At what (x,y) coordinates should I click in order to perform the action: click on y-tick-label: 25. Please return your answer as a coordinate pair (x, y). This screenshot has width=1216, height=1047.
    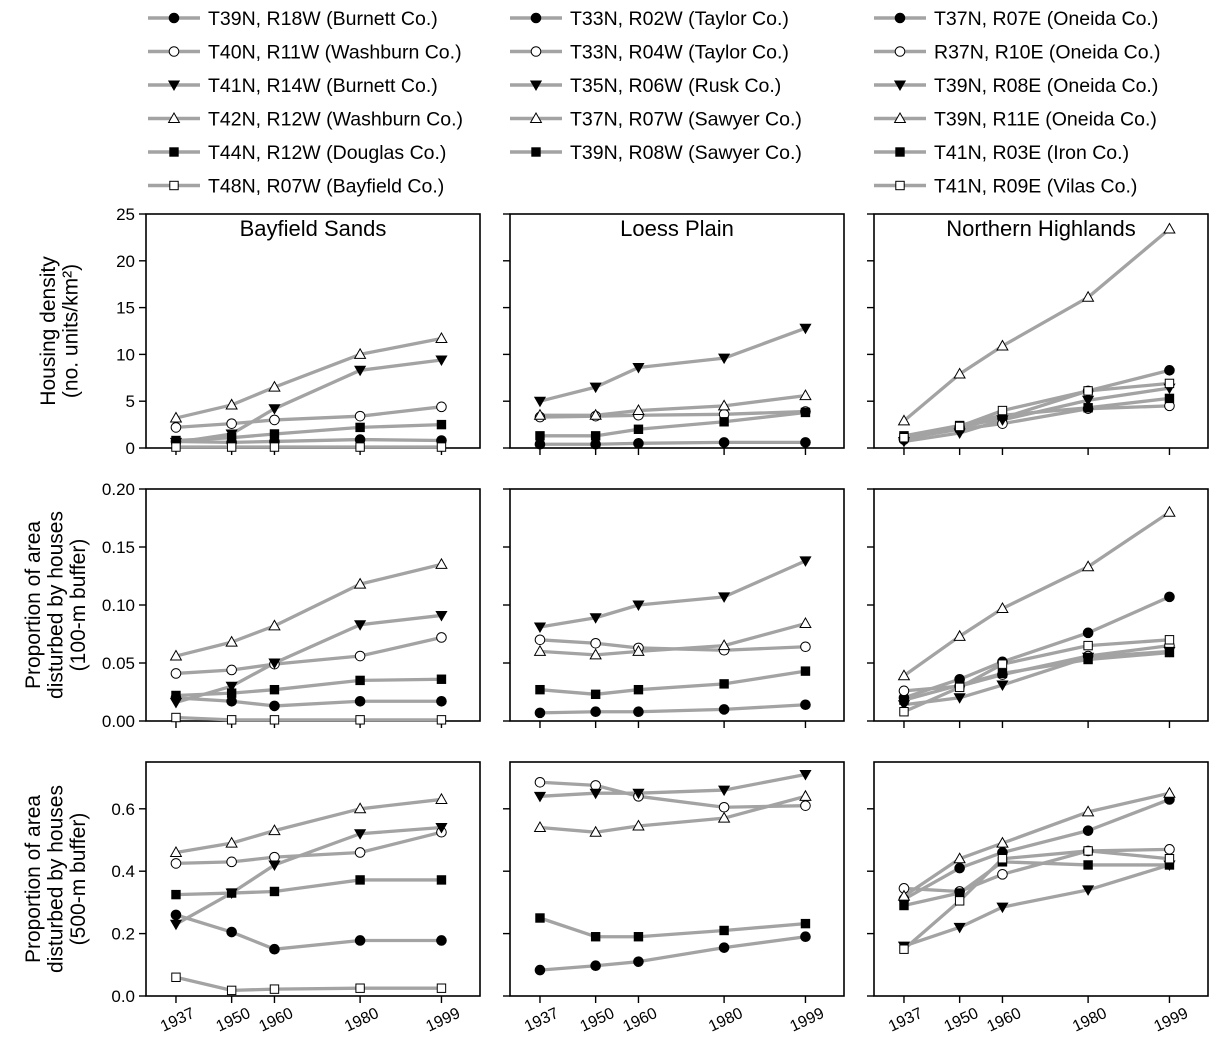
    Looking at the image, I should click on (125, 214).